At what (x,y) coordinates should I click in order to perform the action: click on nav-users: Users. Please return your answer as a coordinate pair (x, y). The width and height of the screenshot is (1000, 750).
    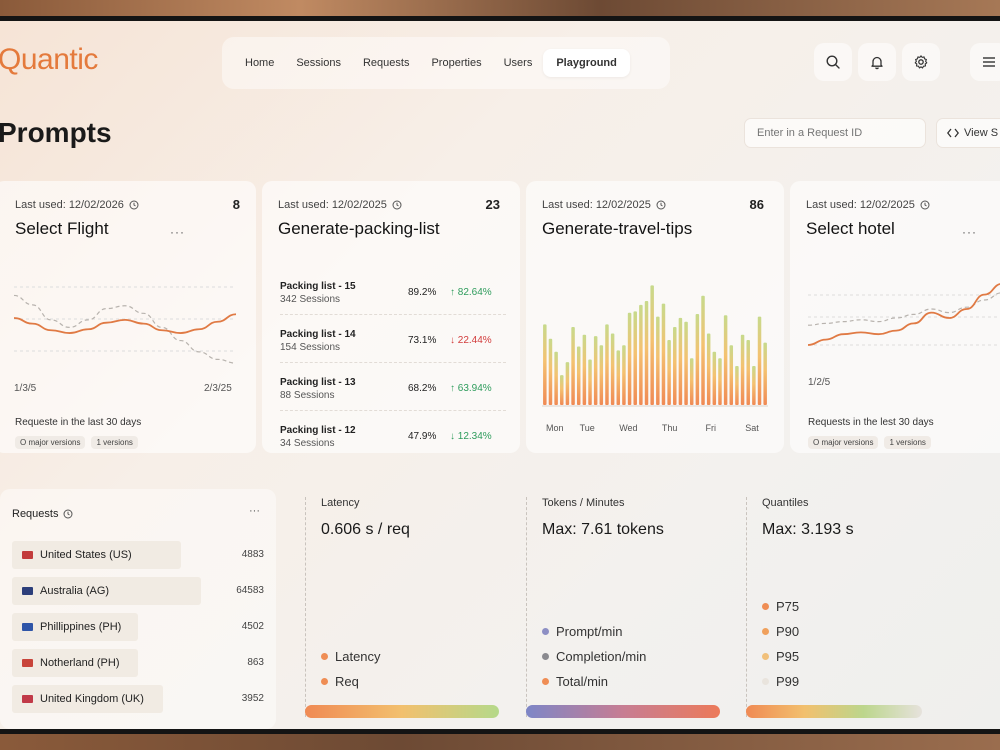
    Looking at the image, I should click on (518, 63).